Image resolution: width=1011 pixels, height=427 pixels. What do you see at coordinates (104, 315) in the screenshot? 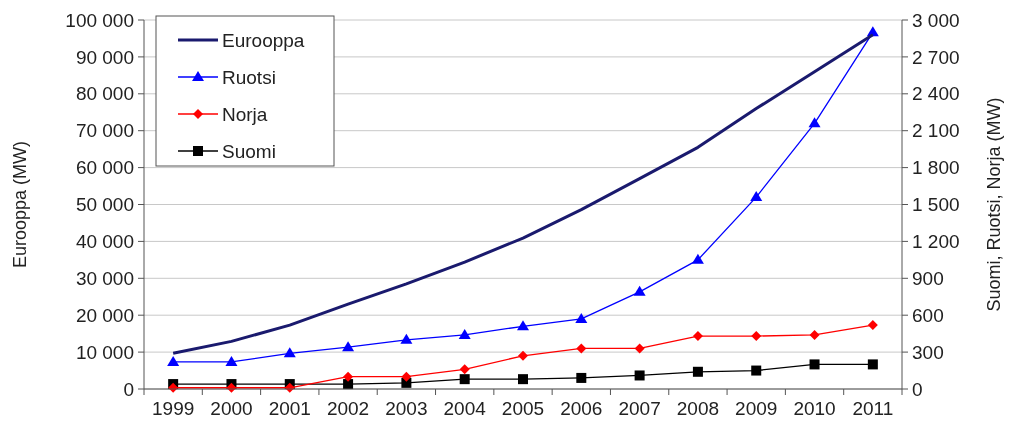
I see `y-tick-label: 20 000` at bounding box center [104, 315].